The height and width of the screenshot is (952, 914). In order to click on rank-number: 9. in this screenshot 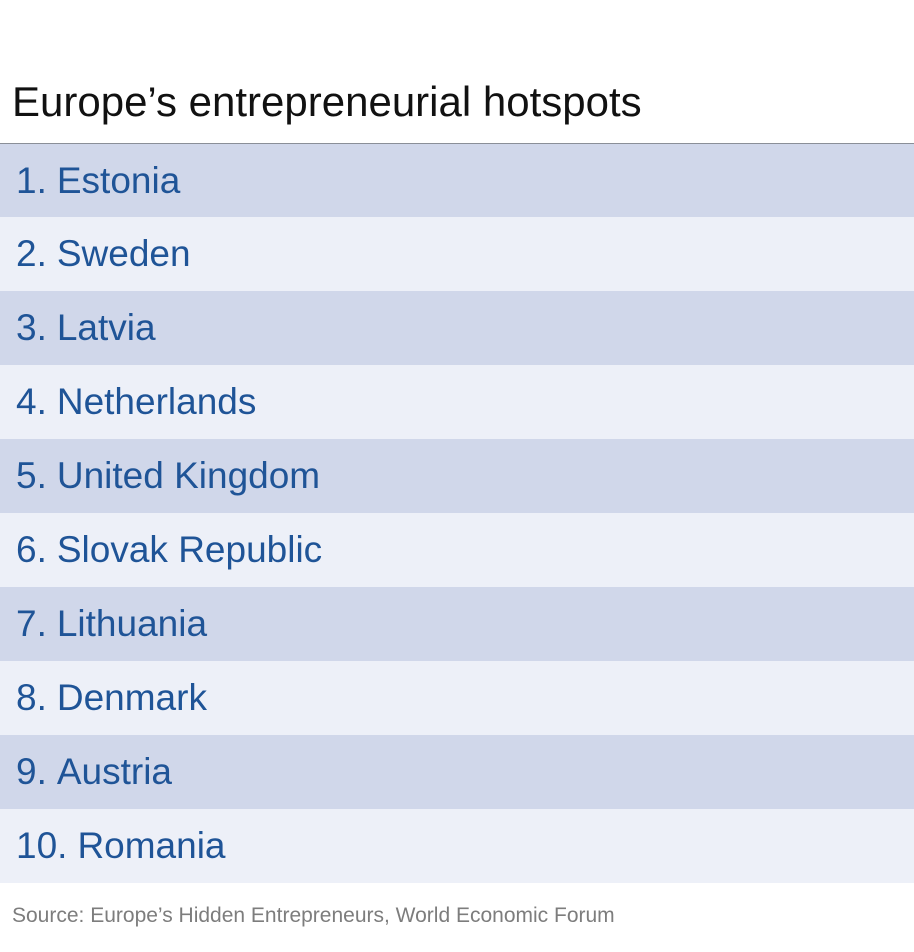, I will do `click(31, 771)`.